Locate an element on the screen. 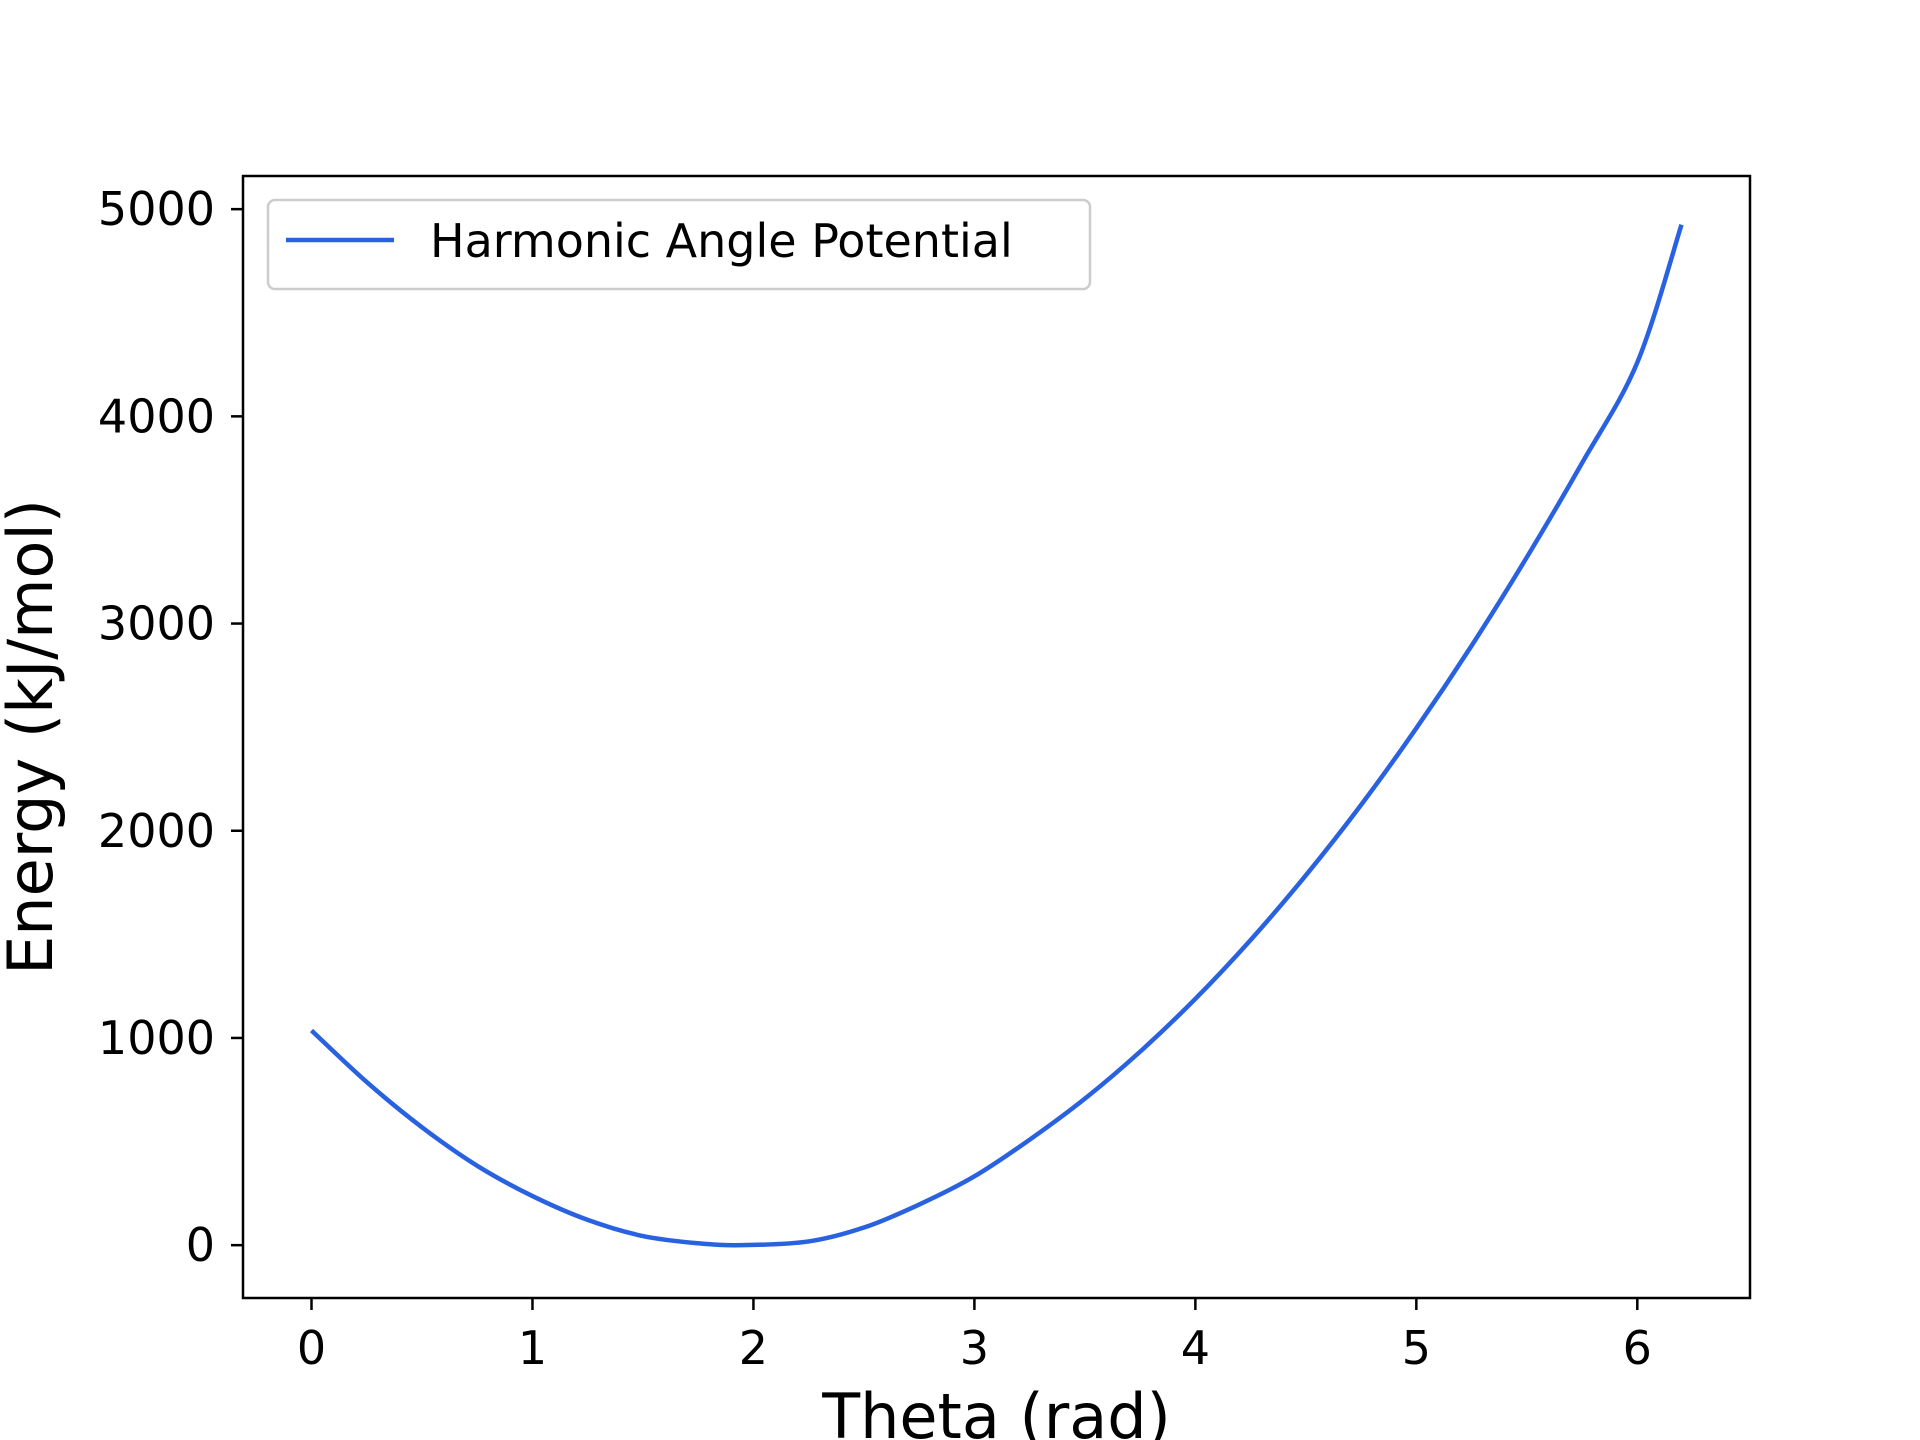 The image size is (1920, 1440). x-tick-label: 6 is located at coordinates (1637, 1348).